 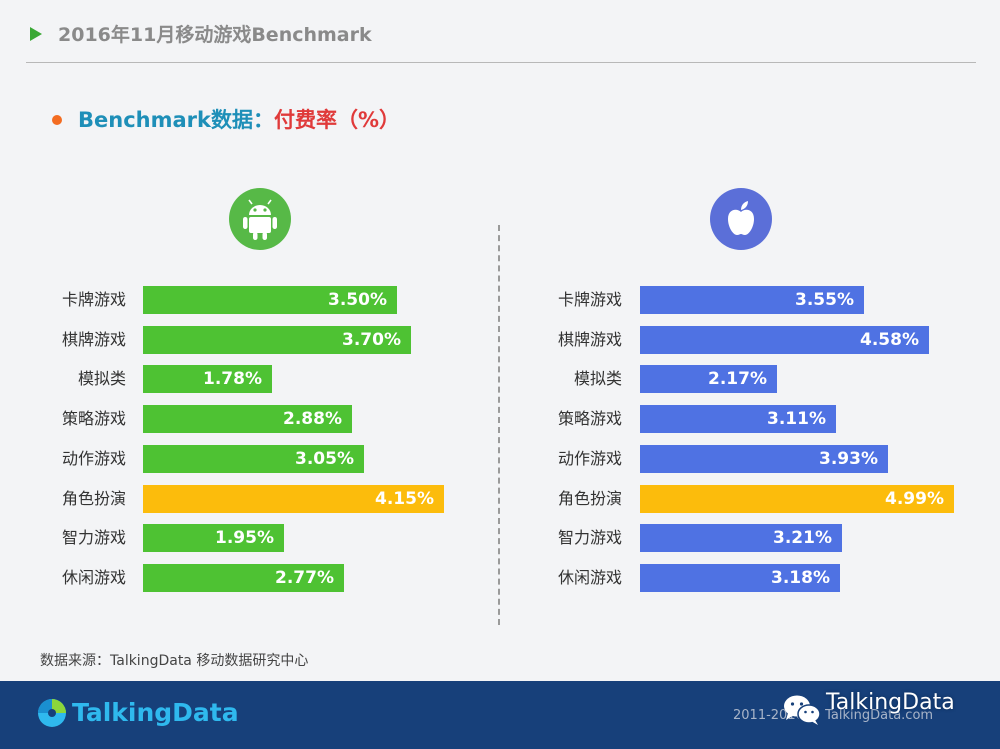 What do you see at coordinates (800, 578) in the screenshot?
I see `ios-value-label: 3.18%` at bounding box center [800, 578].